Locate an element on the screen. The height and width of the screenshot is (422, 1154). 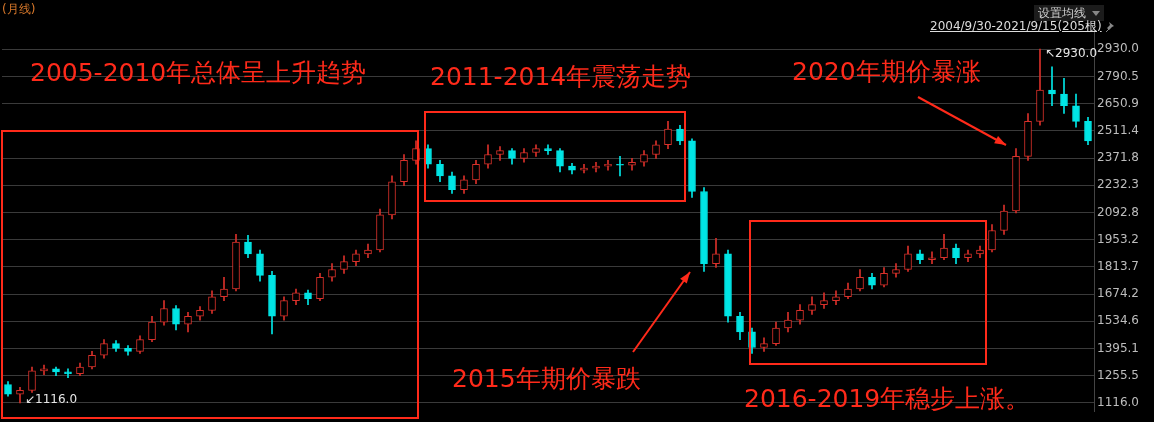
annotation: 2005-2010年总体呈上升趋势 is located at coordinates (198, 72).